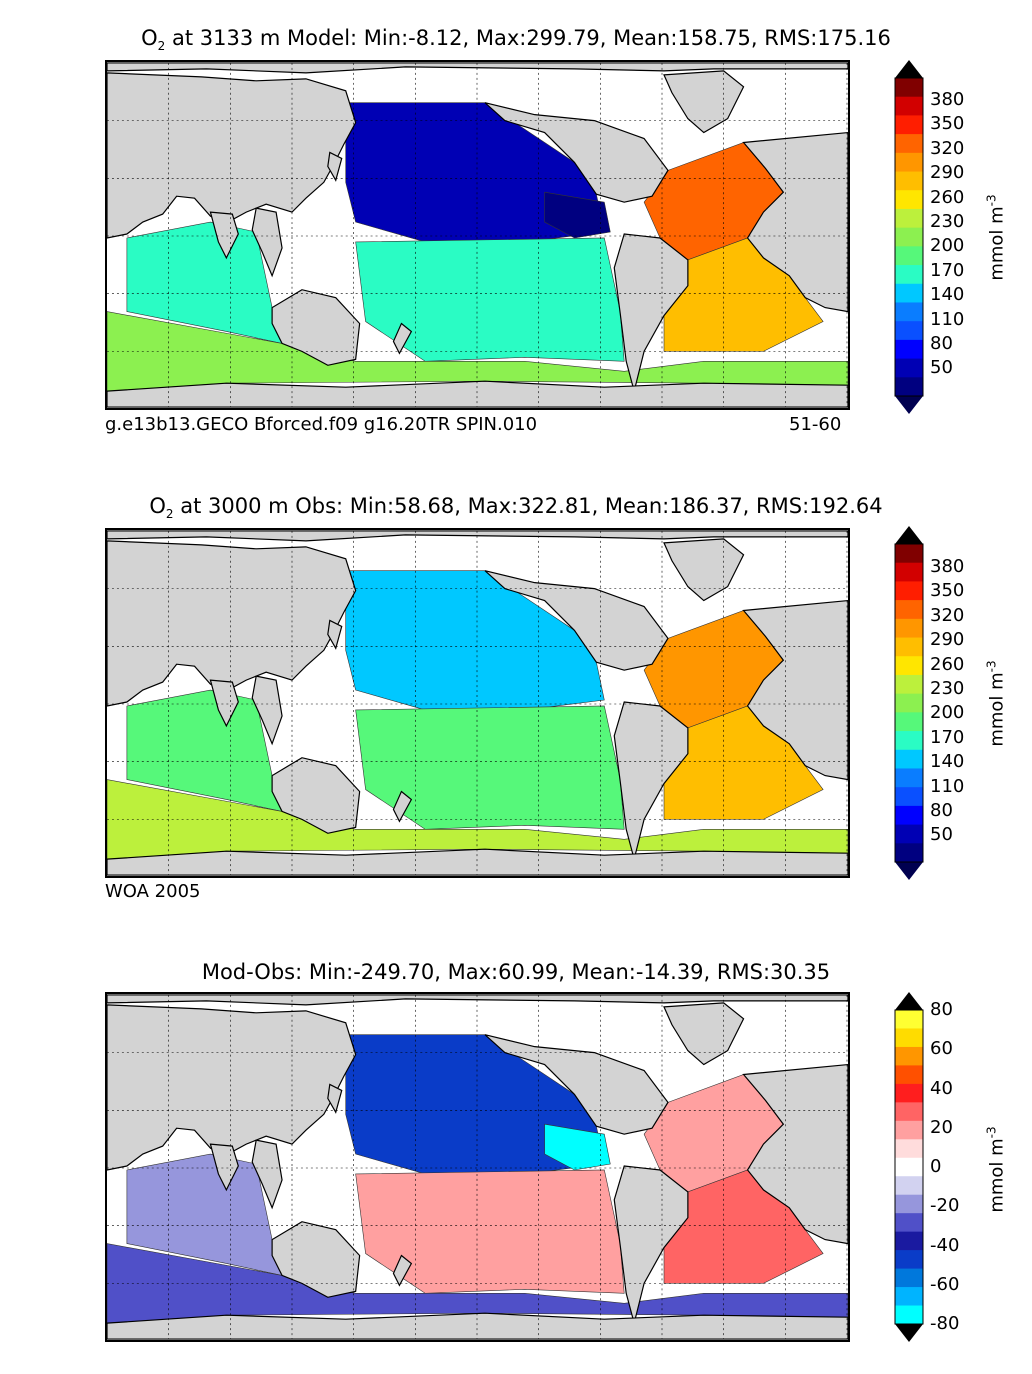 The image size is (1032, 1374). Describe the element at coordinates (947, 786) in the screenshot. I see `colorbar-tick-label: 110` at that location.